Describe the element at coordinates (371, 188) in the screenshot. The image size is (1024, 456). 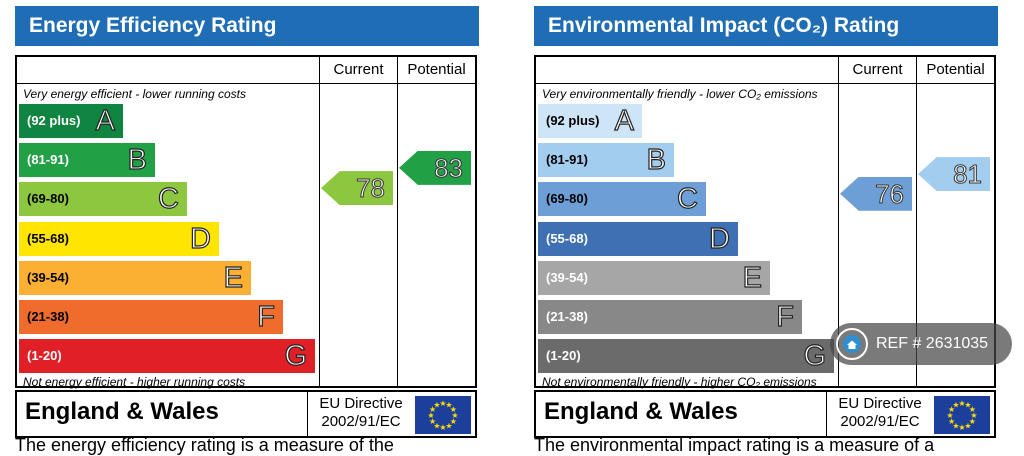
I see `current-rating-value: 78` at that location.